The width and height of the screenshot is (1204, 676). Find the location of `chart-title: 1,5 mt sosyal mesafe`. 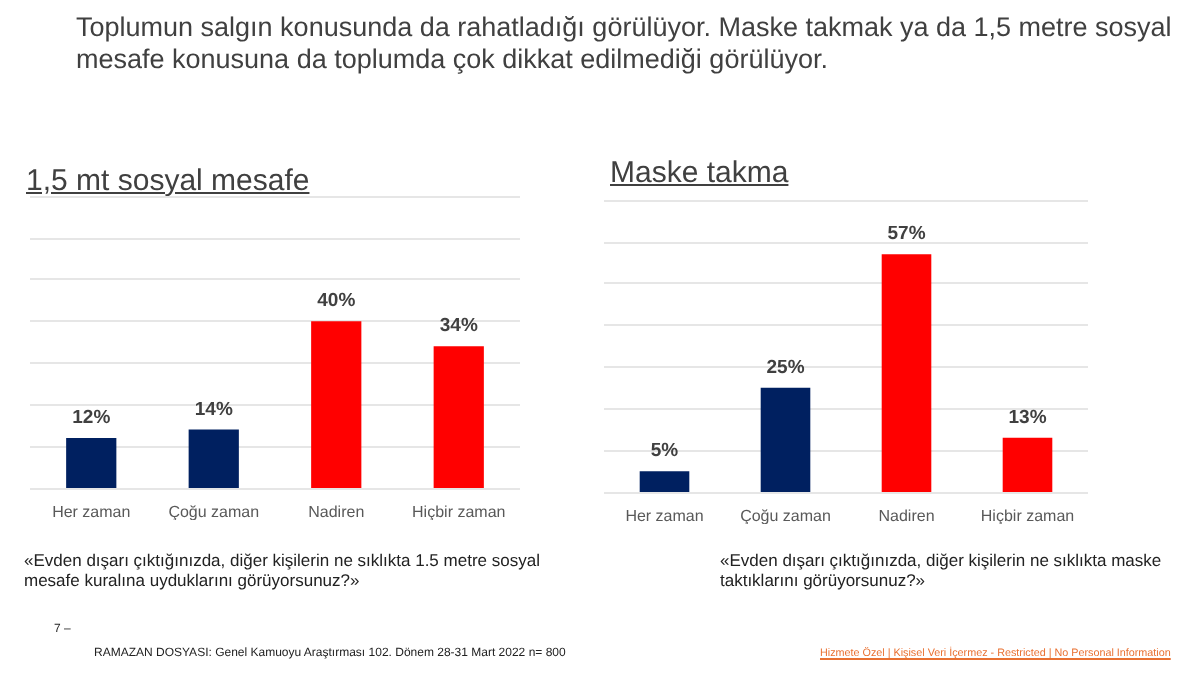

chart-title: 1,5 mt sosyal mesafe is located at coordinates (168, 181).